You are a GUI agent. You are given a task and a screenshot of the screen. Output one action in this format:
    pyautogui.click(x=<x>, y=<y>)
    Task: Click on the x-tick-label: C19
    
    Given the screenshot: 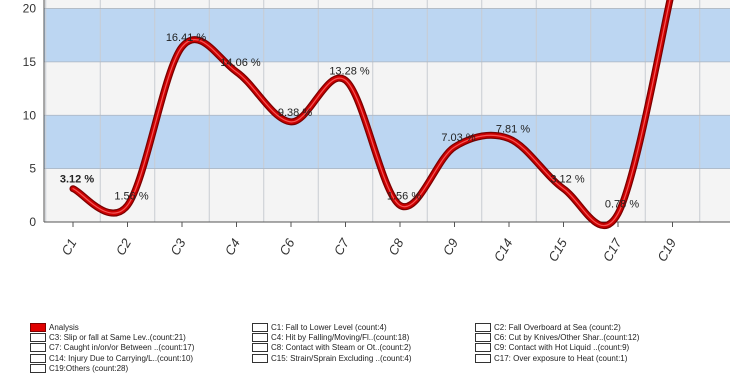 What is the action you would take?
    pyautogui.click(x=666, y=250)
    